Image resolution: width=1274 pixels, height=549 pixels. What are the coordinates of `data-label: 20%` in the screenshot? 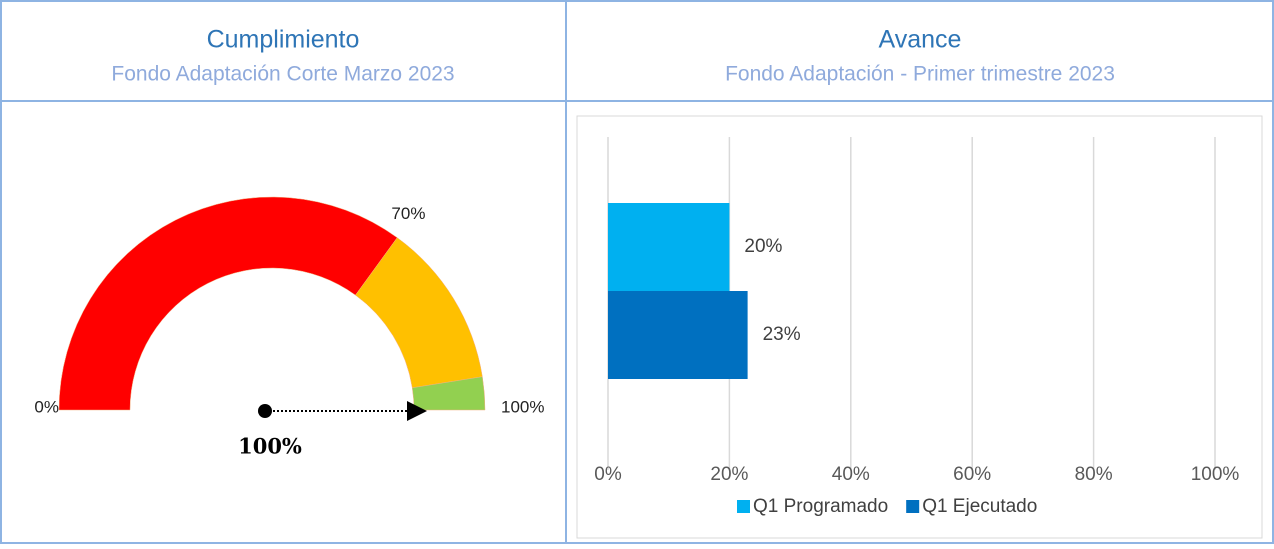 It's located at (763, 246).